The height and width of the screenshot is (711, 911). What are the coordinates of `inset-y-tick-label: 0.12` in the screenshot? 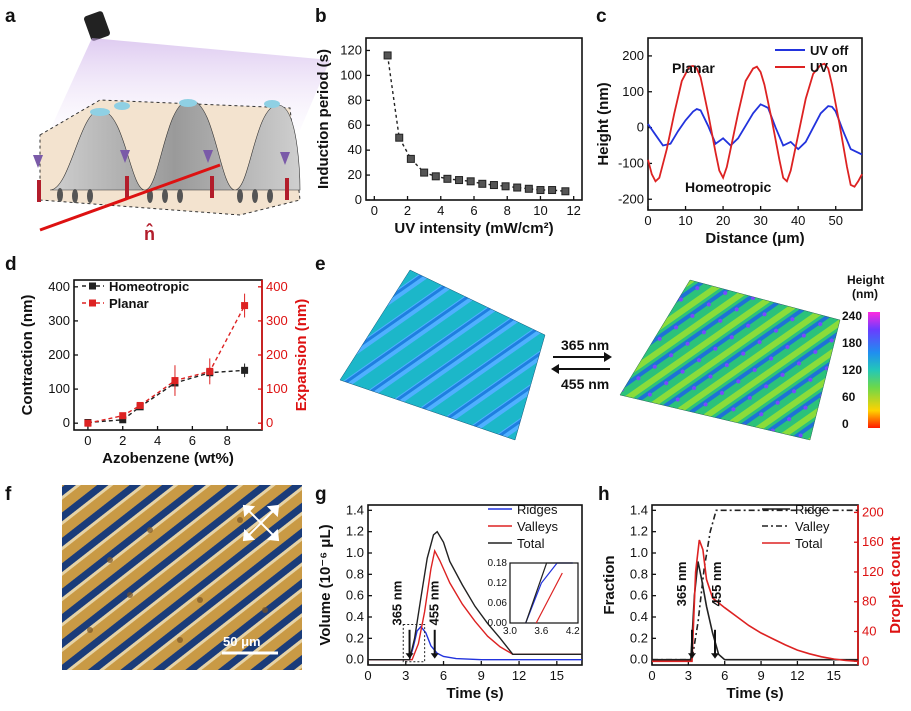 It's located at (498, 583).